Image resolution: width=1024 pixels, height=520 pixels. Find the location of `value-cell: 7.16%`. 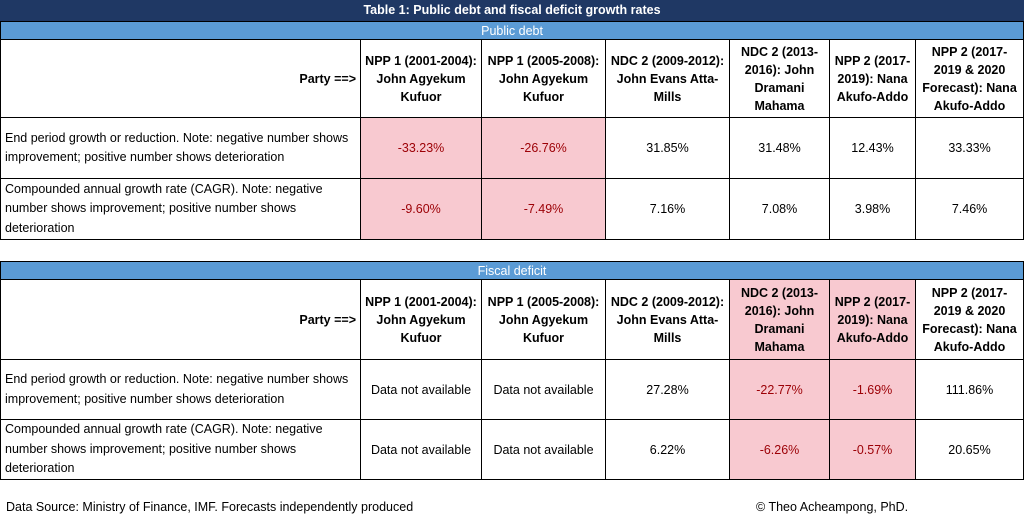

value-cell: 7.16% is located at coordinates (667, 209).